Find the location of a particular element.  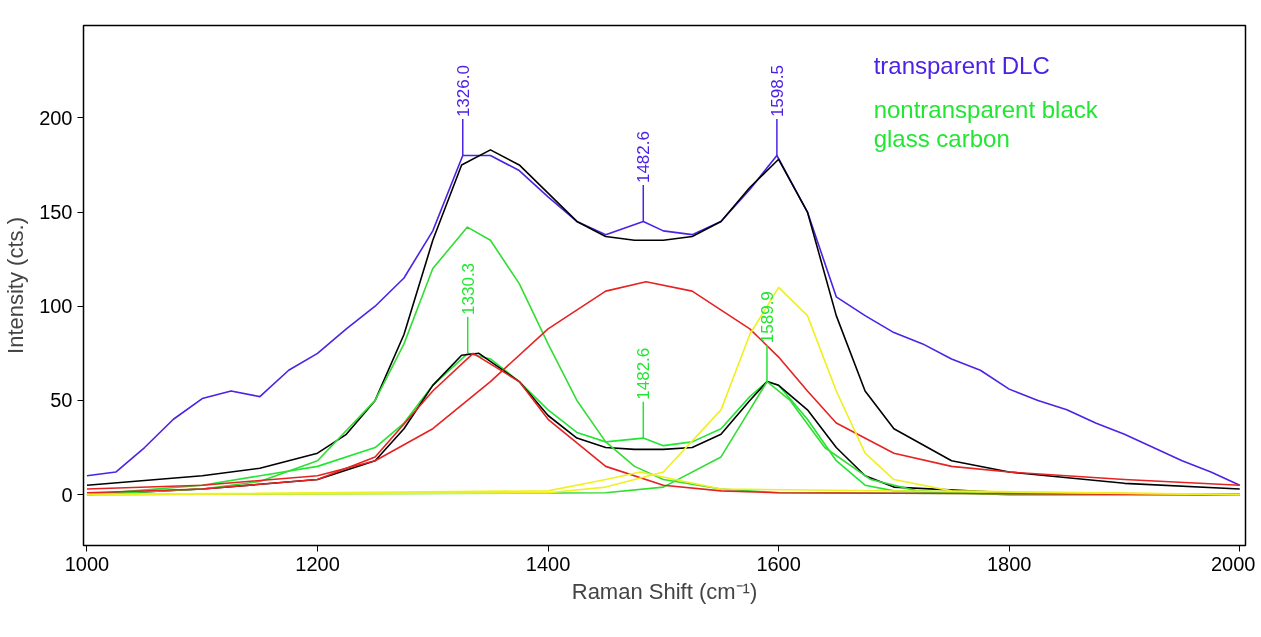

y-tick-label: 50 is located at coordinates (61, 400).